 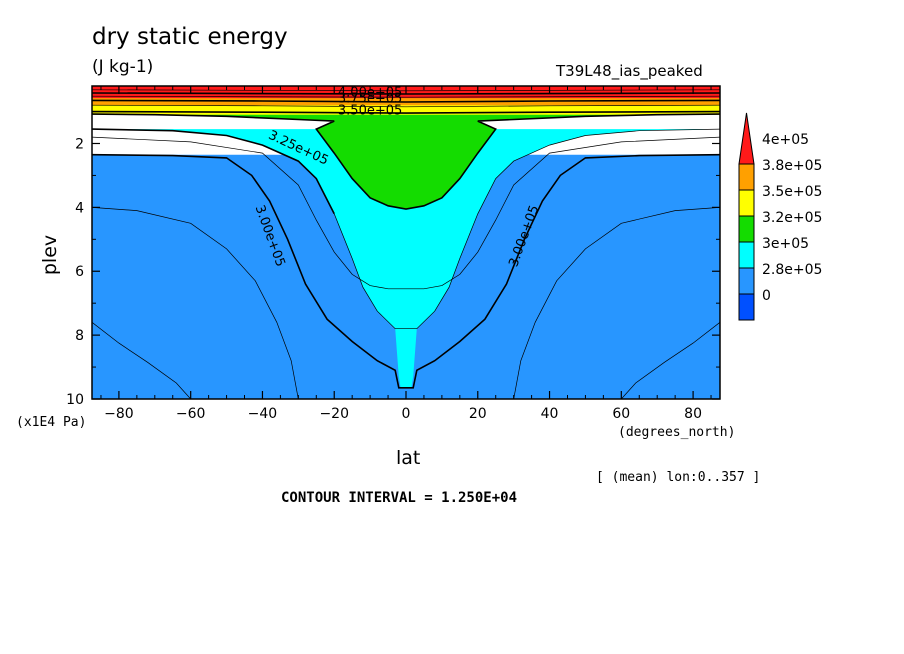 I want to click on legend-label-6: 0, so click(x=766, y=296).